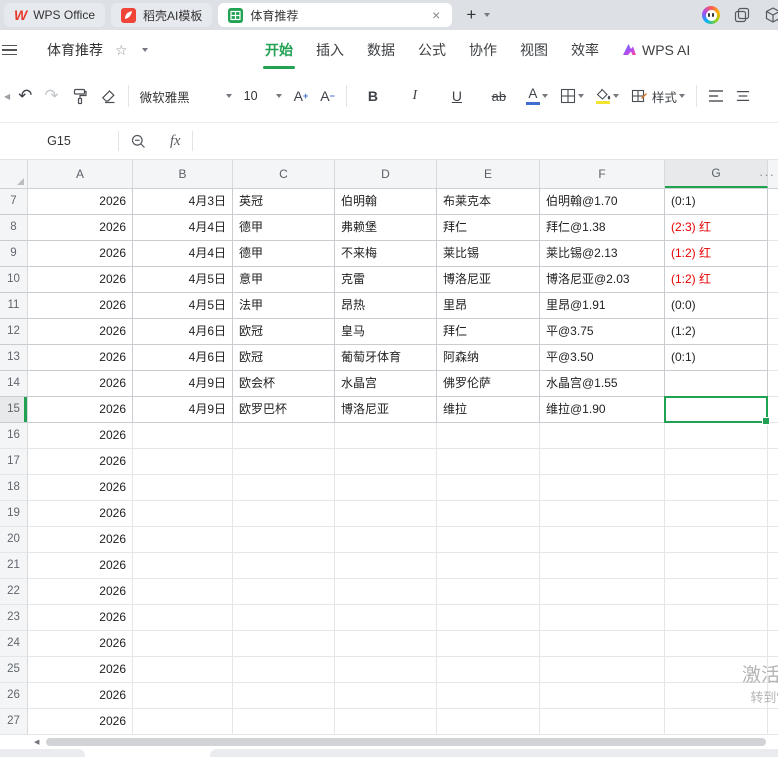 This screenshot has width=778, height=757. What do you see at coordinates (14, 174) in the screenshot?
I see `select-all-corner` at bounding box center [14, 174].